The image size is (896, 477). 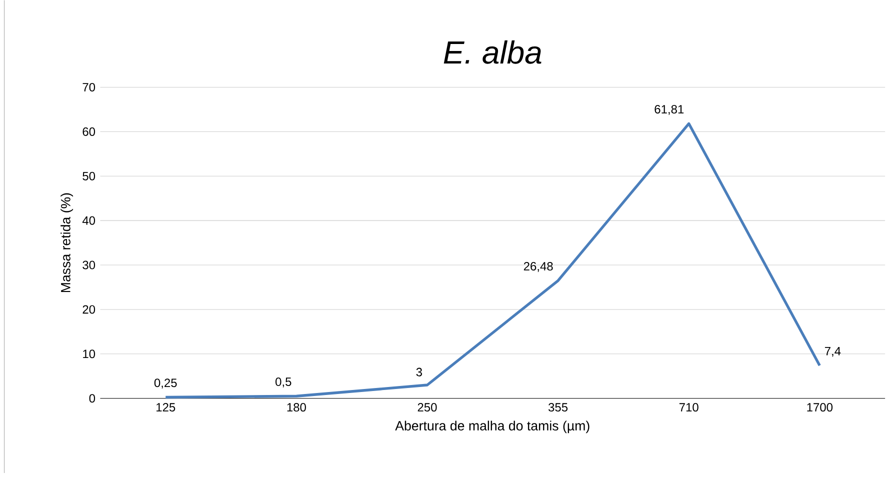 What do you see at coordinates (165, 383) in the screenshot?
I see `data-label: 0,25` at bounding box center [165, 383].